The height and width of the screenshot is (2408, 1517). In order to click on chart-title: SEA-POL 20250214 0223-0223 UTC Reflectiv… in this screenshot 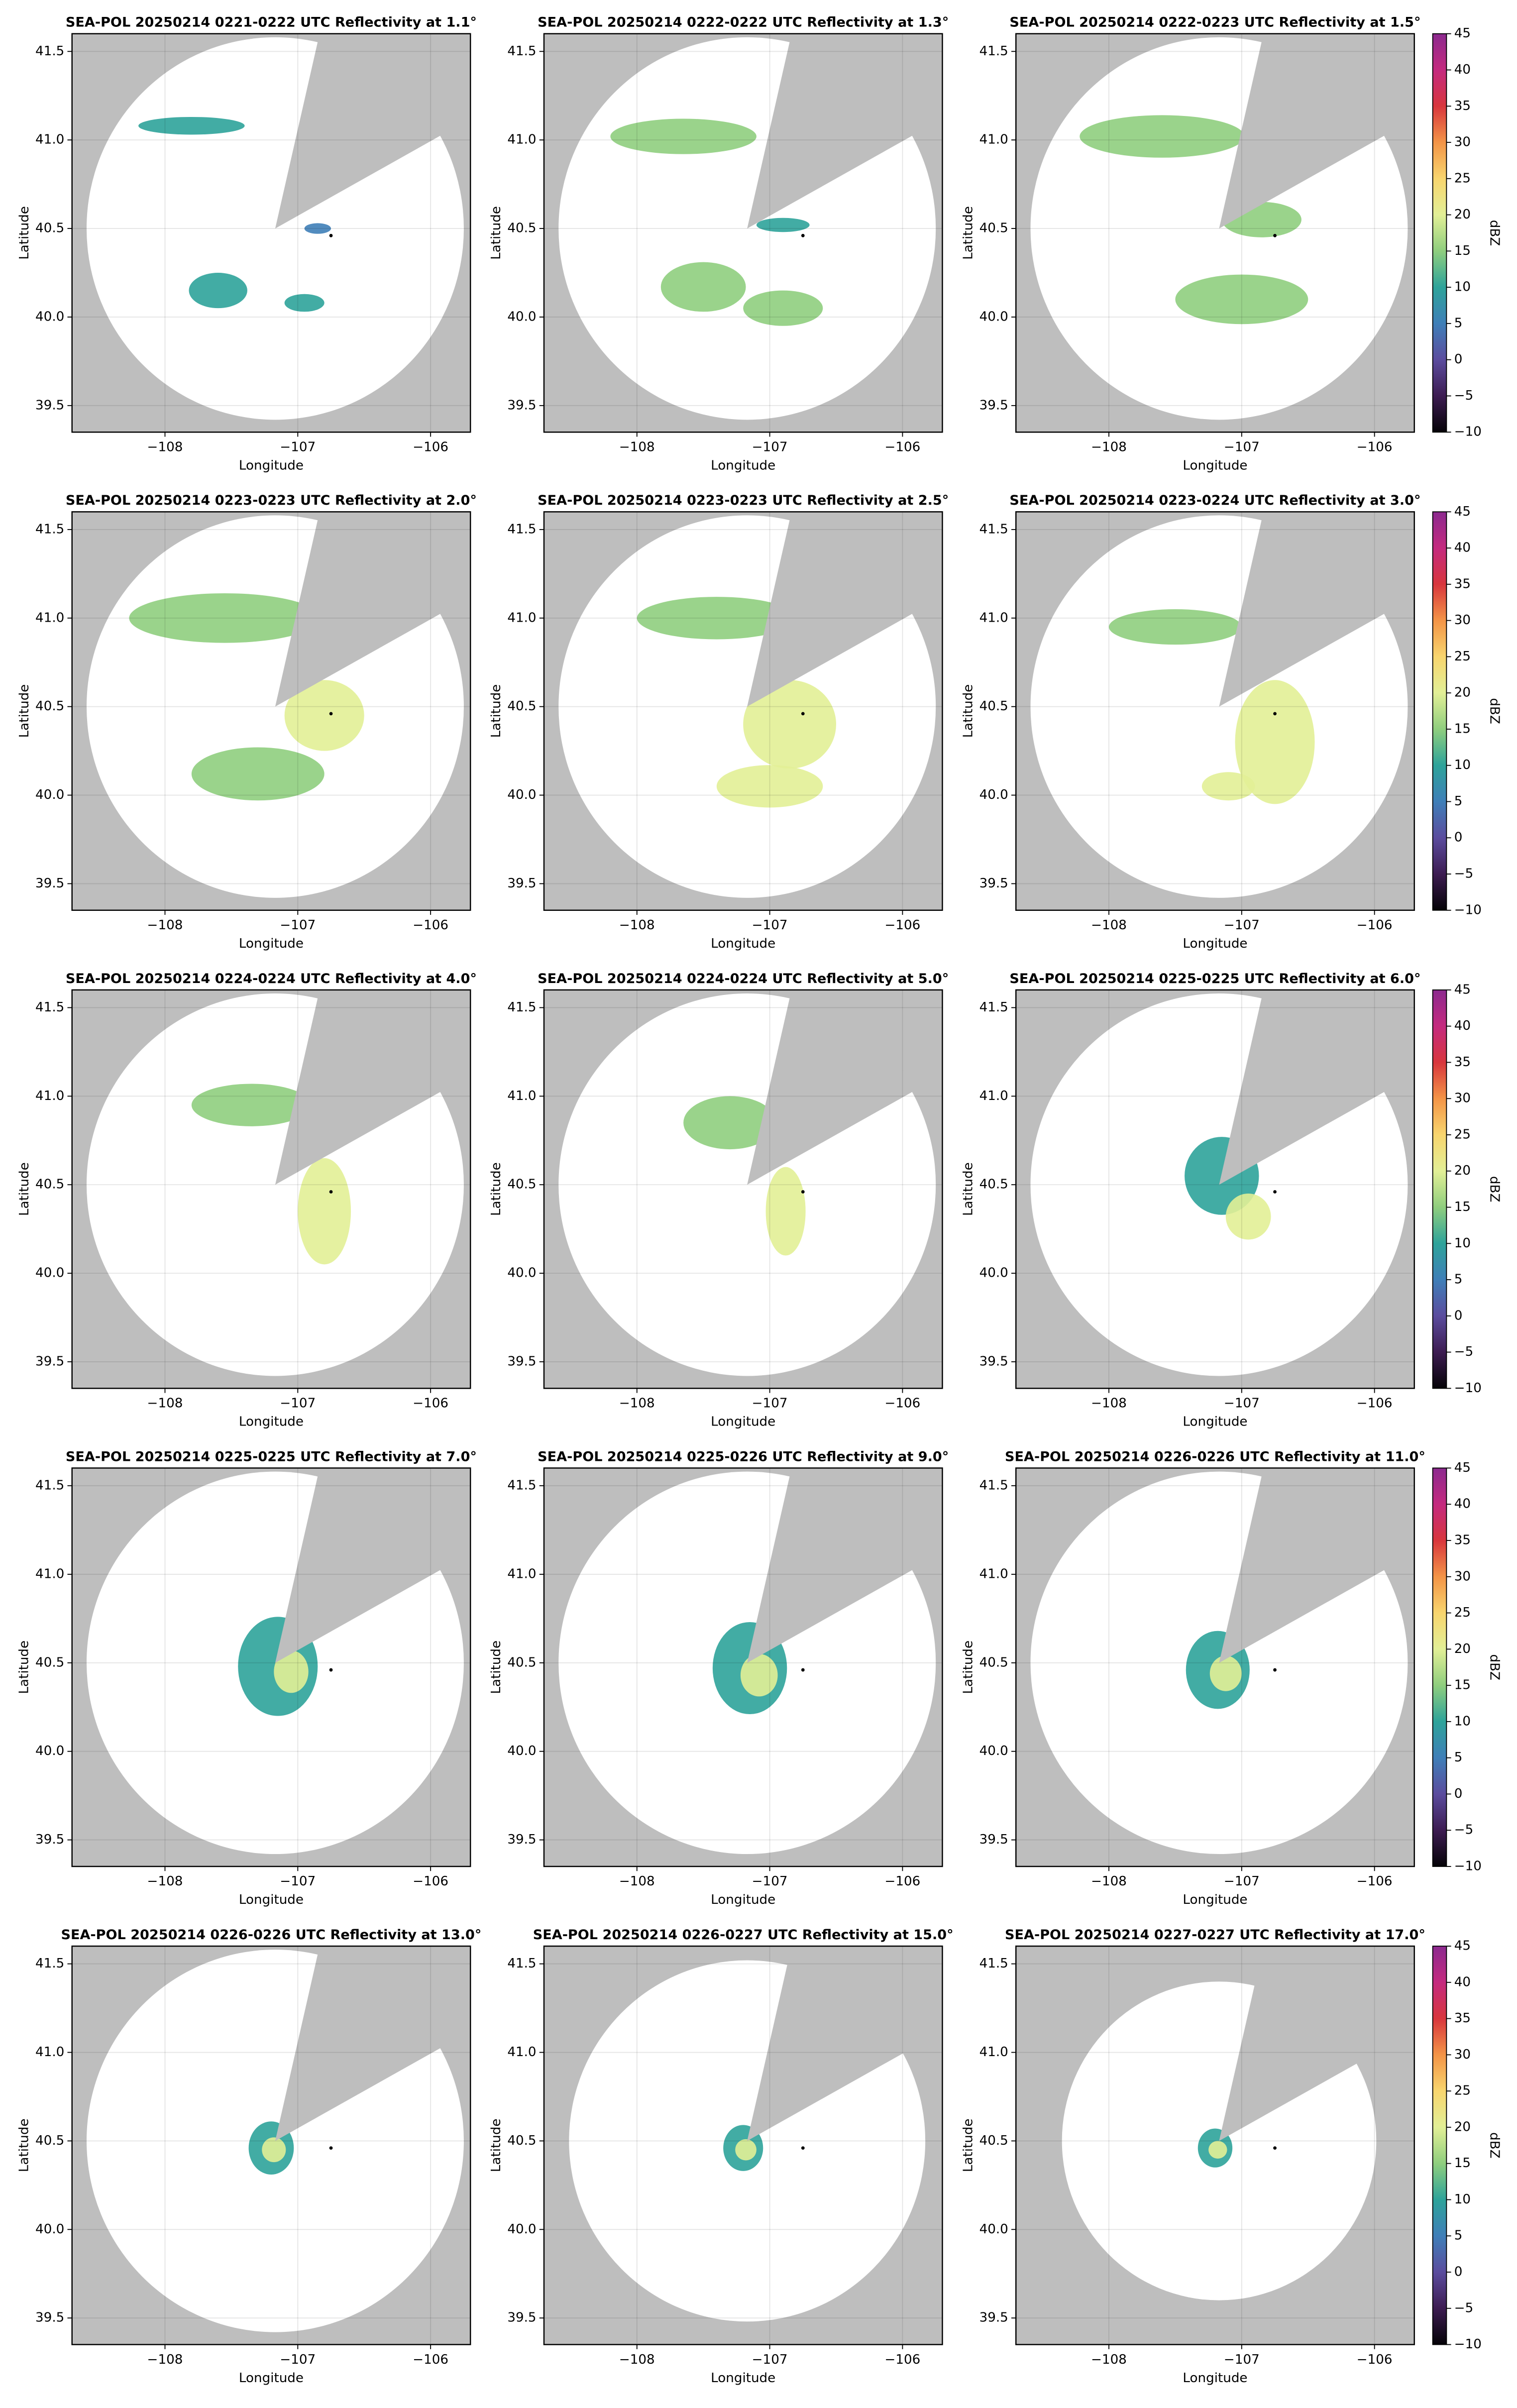, I will do `click(271, 500)`.